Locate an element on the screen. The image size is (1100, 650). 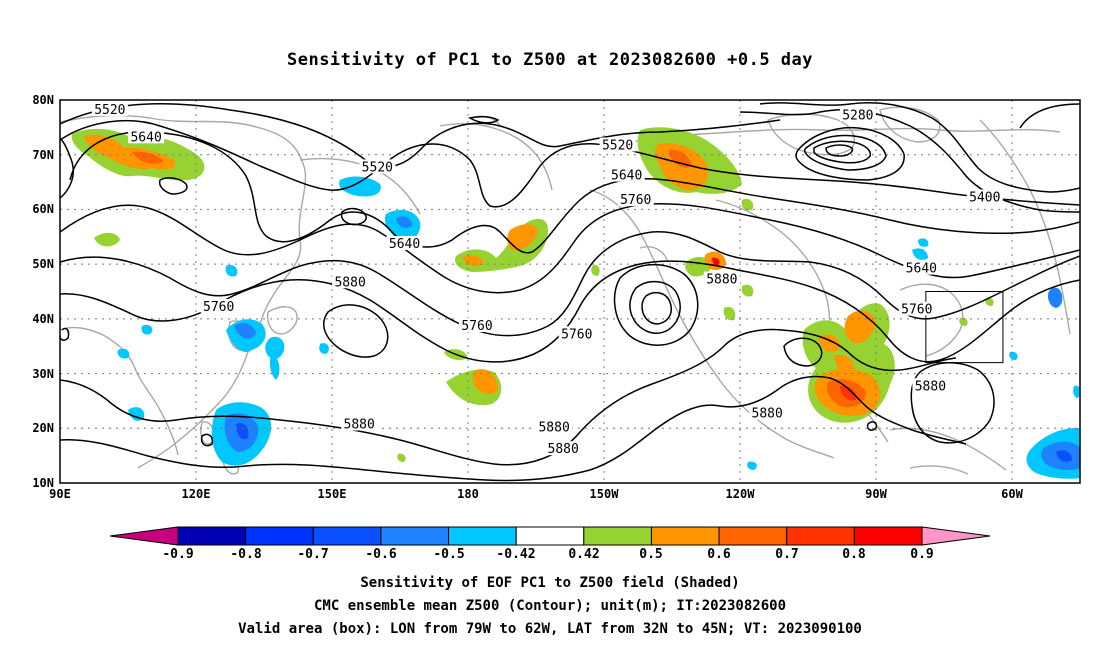
lon-label: 90E is located at coordinates (60, 494).